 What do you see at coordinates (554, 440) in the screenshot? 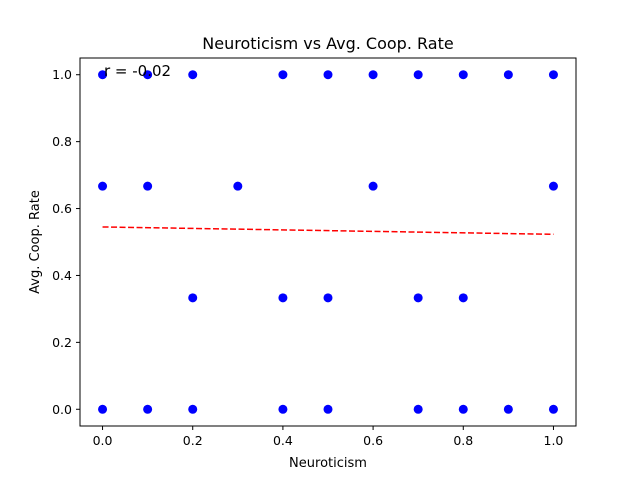
I see `x-tick-label: 1.0` at bounding box center [554, 440].